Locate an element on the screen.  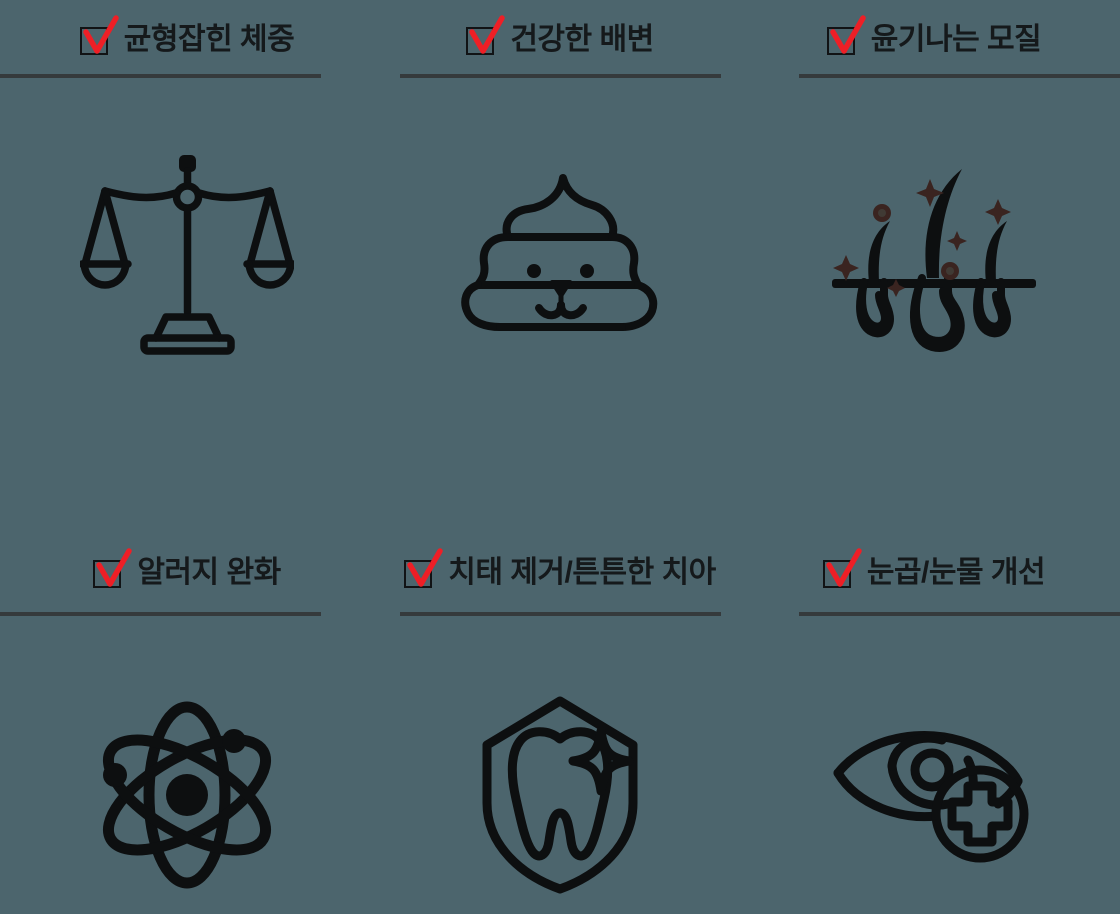
checkbox-eye-care is located at coordinates (842, 569).